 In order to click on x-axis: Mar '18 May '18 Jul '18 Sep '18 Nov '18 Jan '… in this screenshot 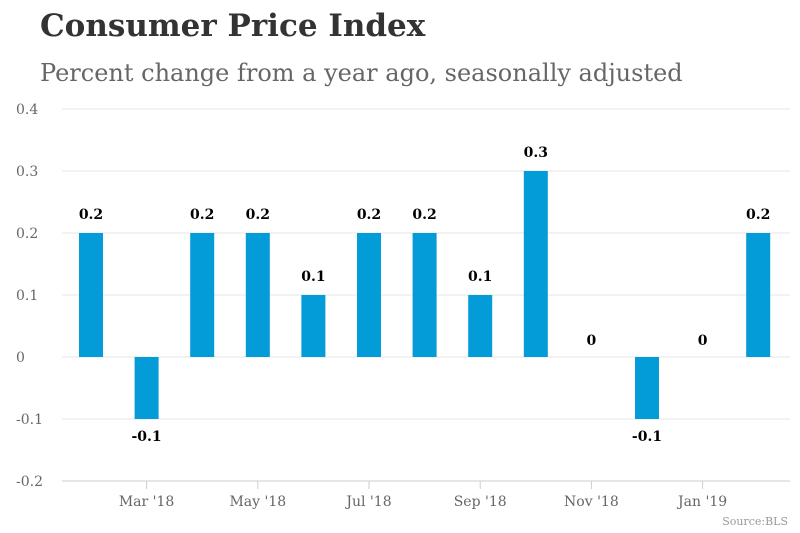, I will do `click(426, 495)`.